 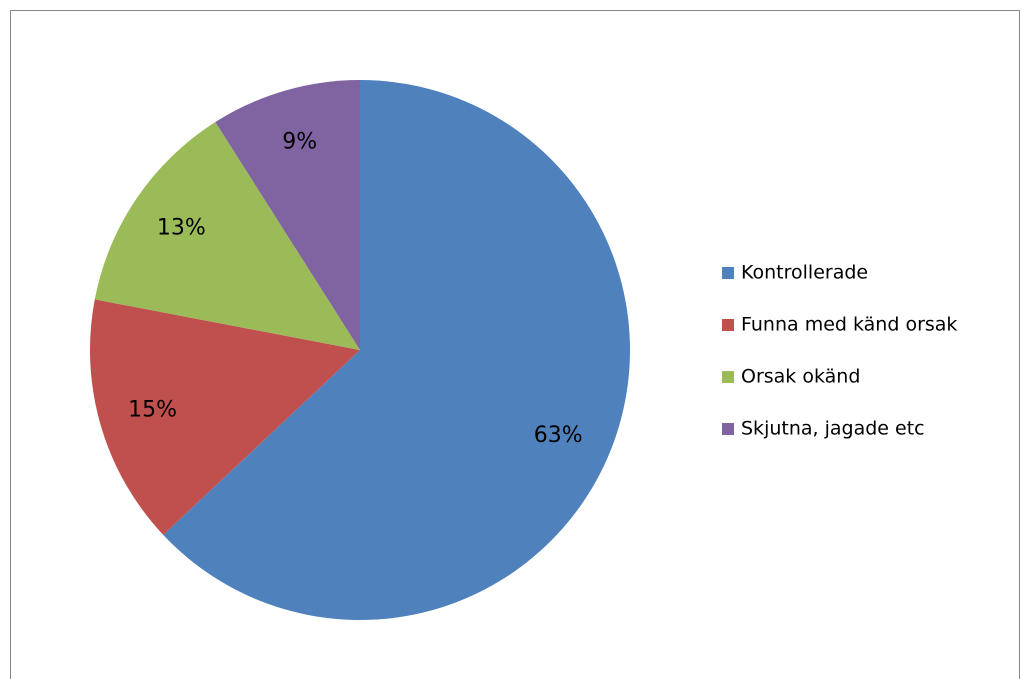 I want to click on legend-label: Skjutna, jagade etc, so click(x=833, y=429).